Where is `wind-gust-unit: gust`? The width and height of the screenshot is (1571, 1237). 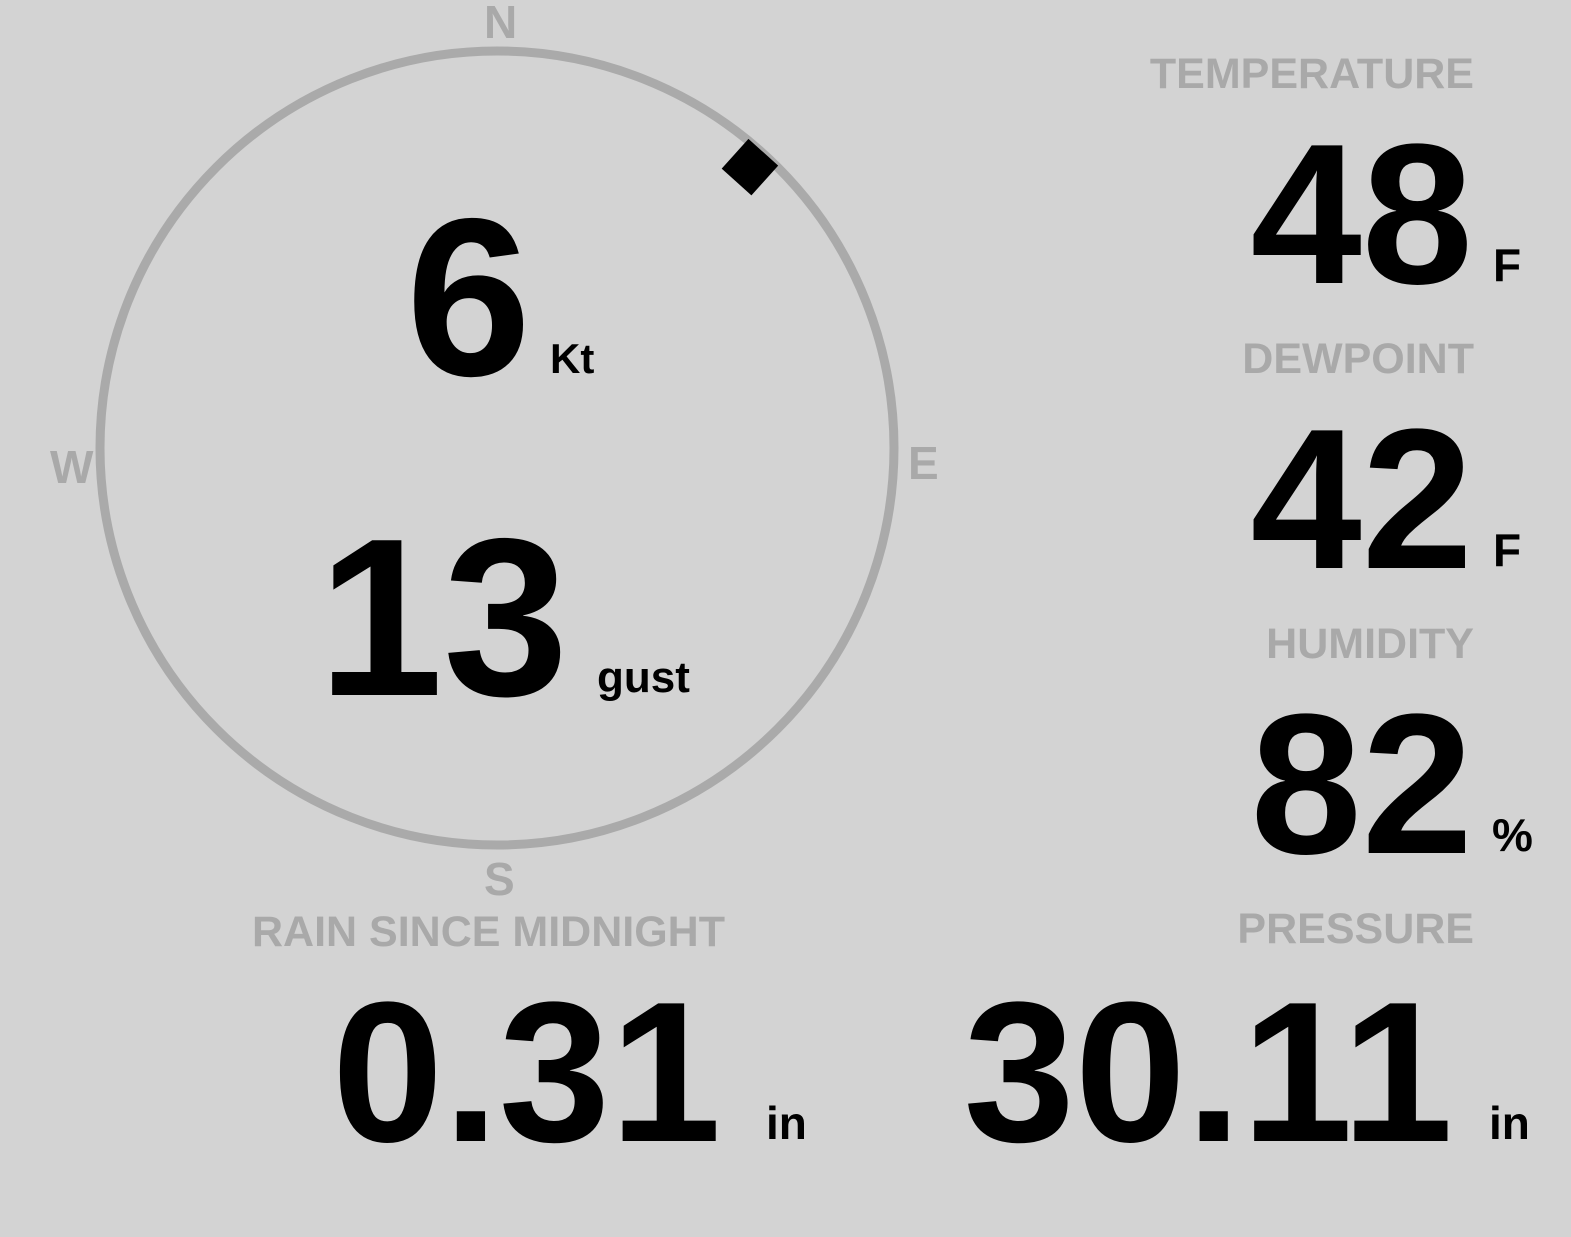
wind-gust-unit: gust is located at coordinates (643, 677).